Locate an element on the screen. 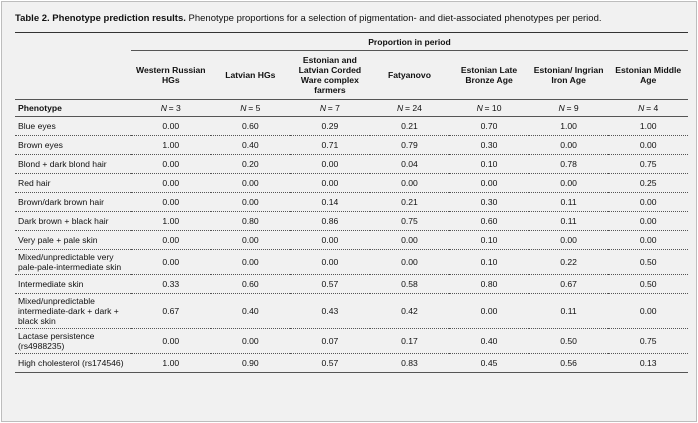 The image size is (698, 423). phenotype: Dark brown + black hair is located at coordinates (73, 221).